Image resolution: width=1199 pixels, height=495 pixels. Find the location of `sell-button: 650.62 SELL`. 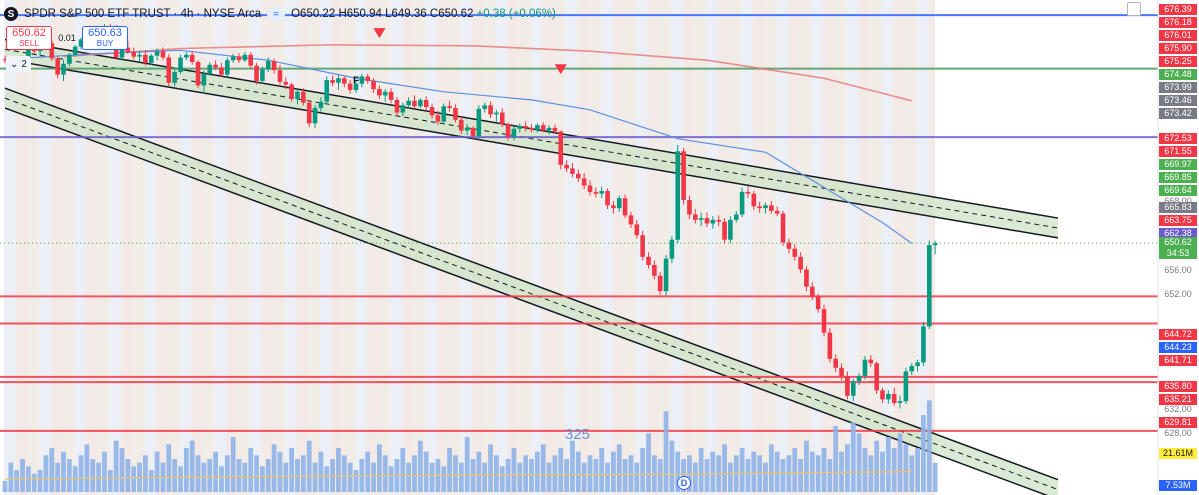

sell-button: 650.62 SELL is located at coordinates (29, 38).